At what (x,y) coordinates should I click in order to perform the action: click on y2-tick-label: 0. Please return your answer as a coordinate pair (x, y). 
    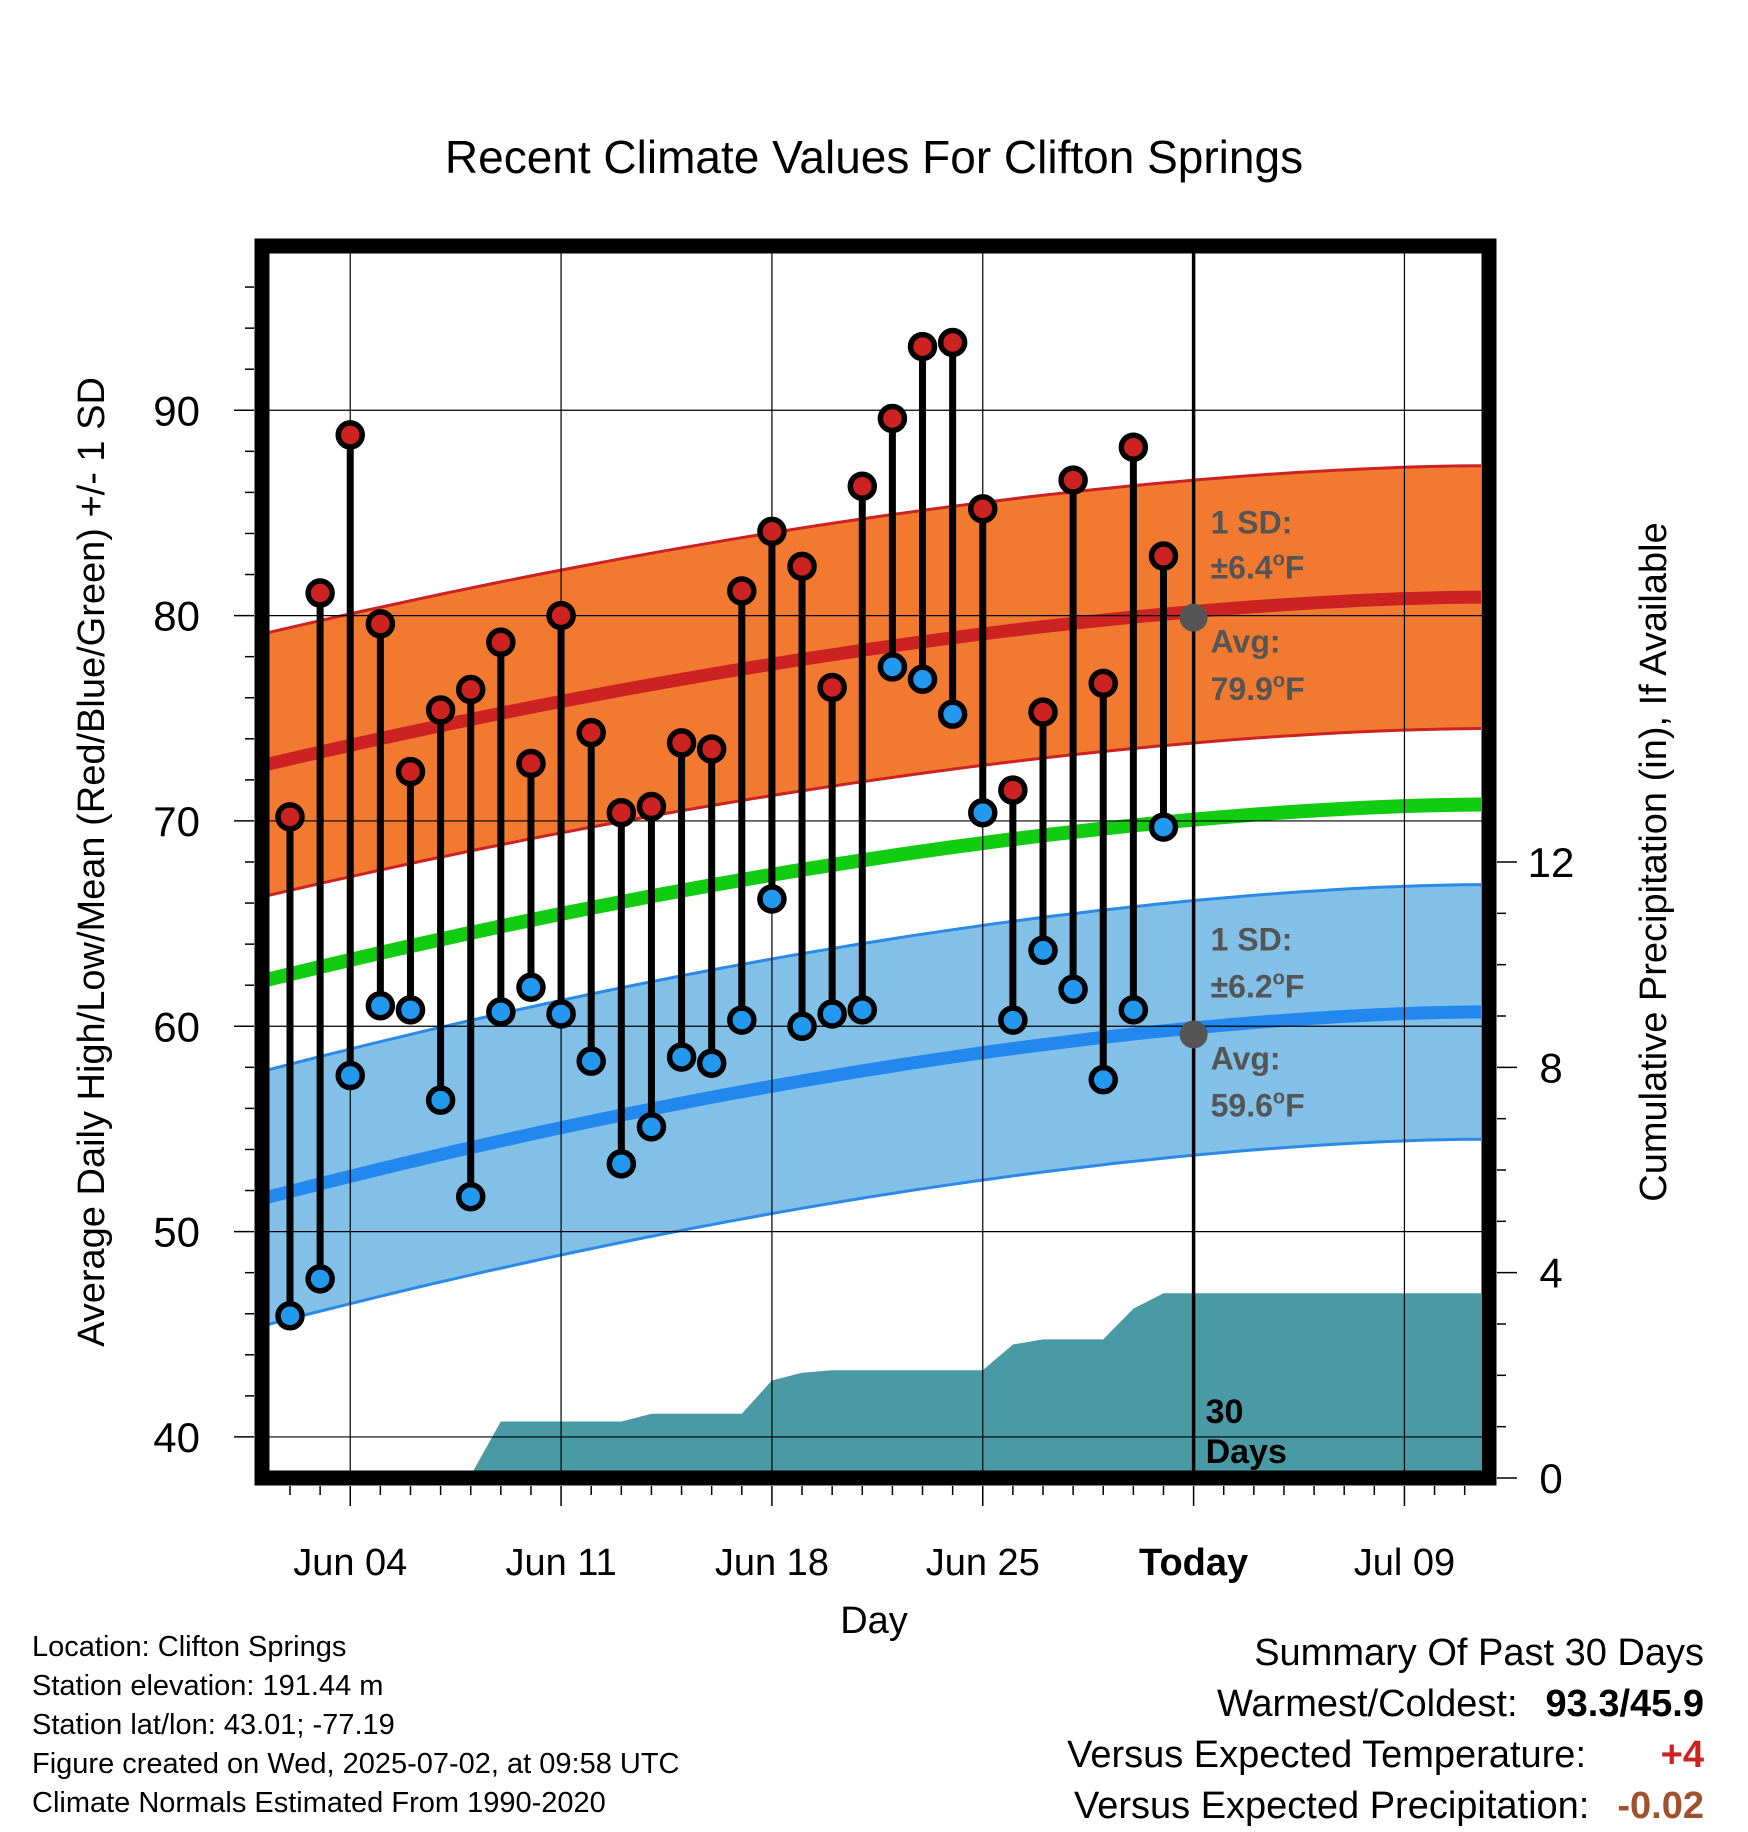
    Looking at the image, I should click on (1550, 1478).